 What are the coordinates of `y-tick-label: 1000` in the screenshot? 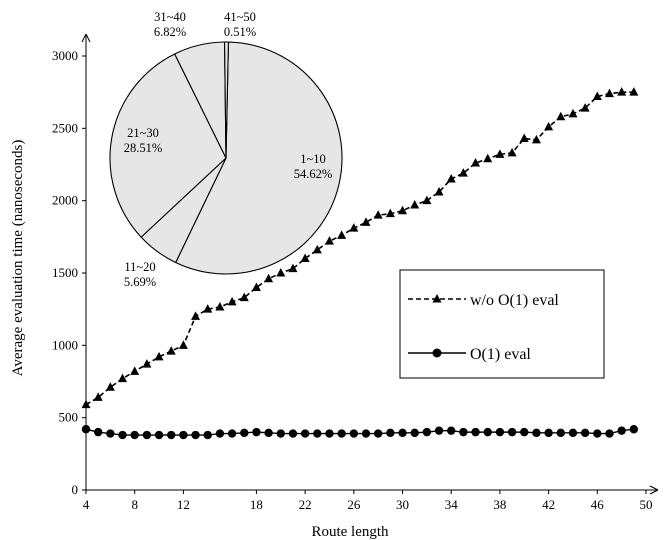 It's located at (65, 344).